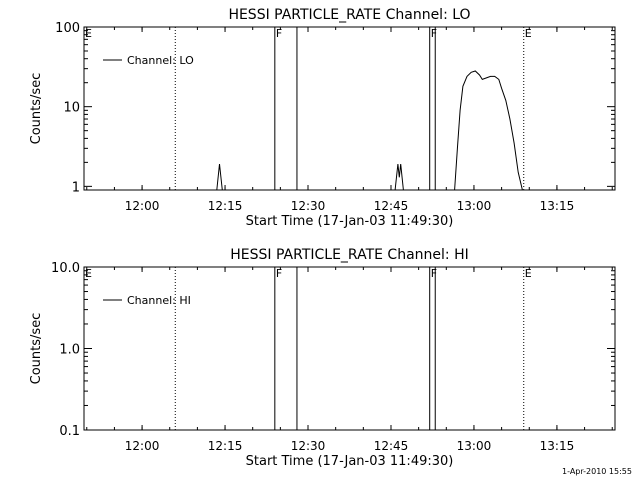  Describe the element at coordinates (160, 60) in the screenshot. I see `legend-label: Channel: LO` at that location.